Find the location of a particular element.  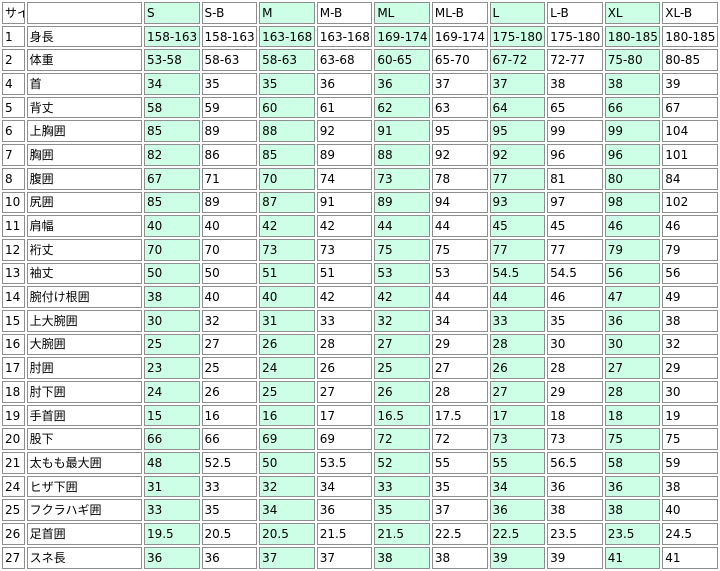

size-value-cell: 104 is located at coordinates (690, 131).